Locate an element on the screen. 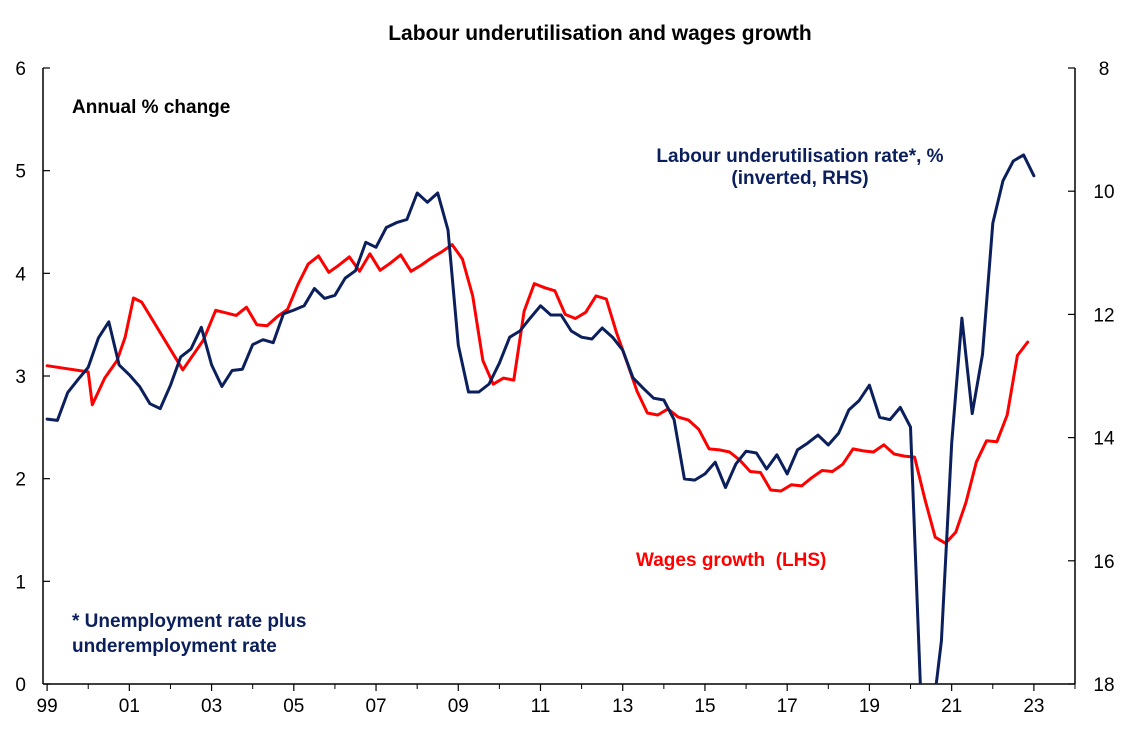 The width and height of the screenshot is (1139, 741). footnote-line-1: * Unemployment rate plus is located at coordinates (189, 621).